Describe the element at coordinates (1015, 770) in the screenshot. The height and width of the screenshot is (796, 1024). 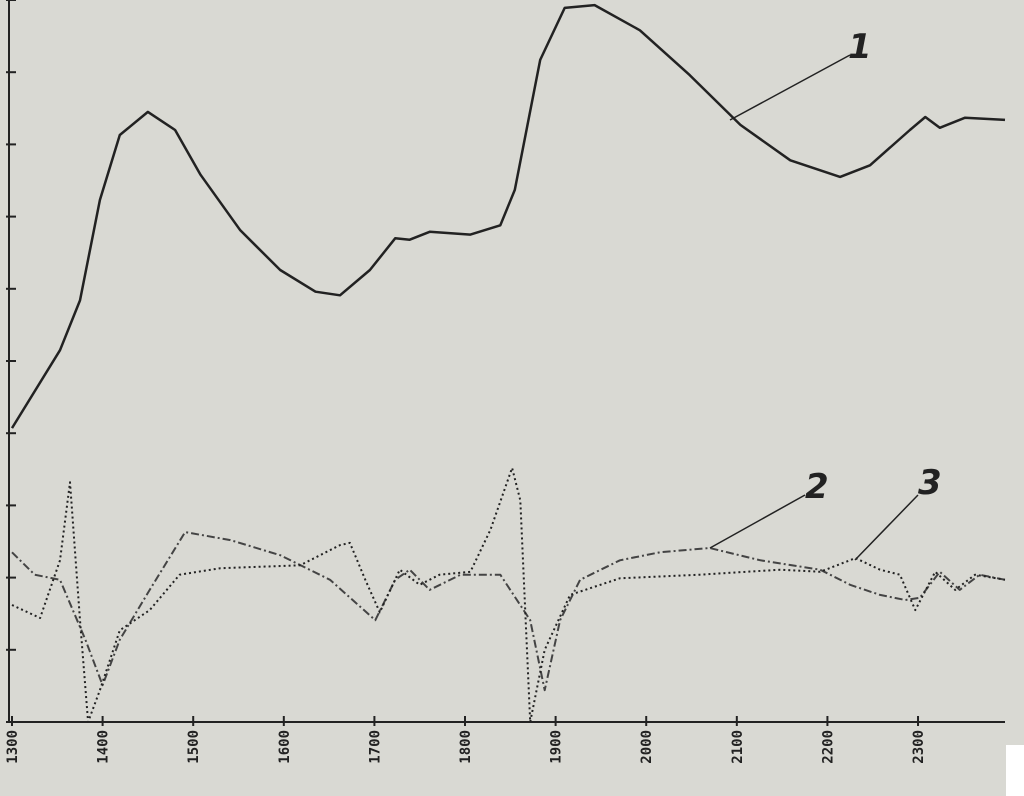
I see `scan-edge` at that location.